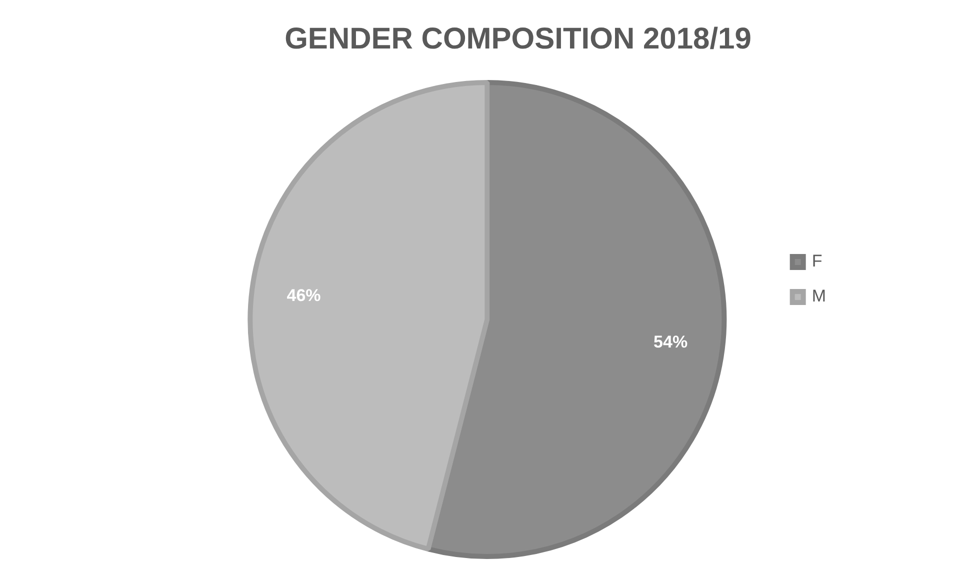 This screenshot has width=956, height=579. I want to click on data-label: 54%, so click(671, 342).